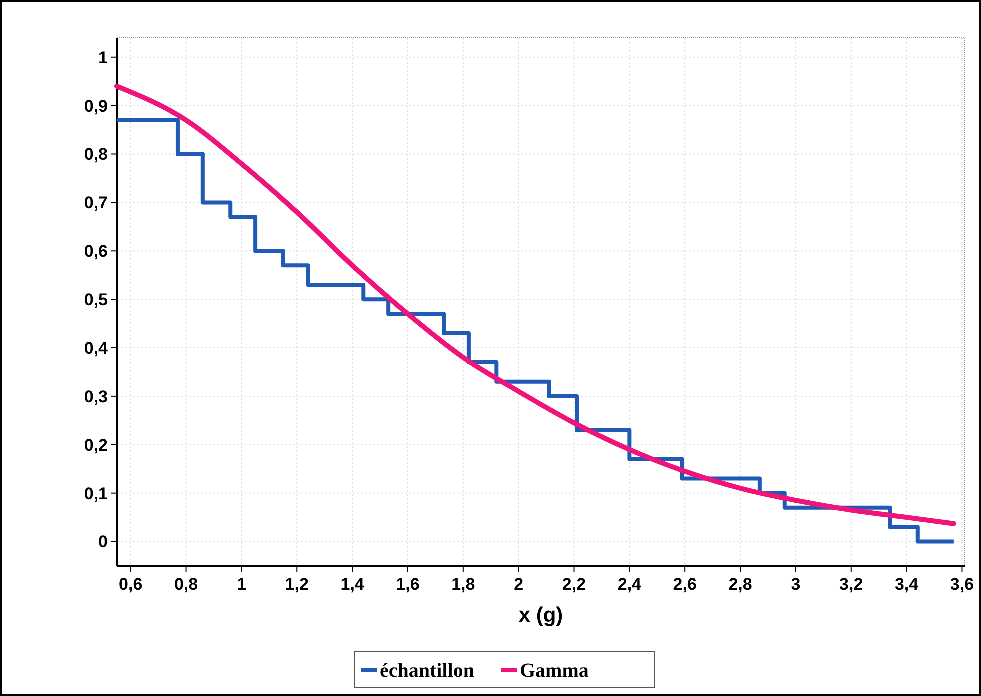  Describe the element at coordinates (907, 584) in the screenshot. I see `x-tick-label: 3,4` at that location.